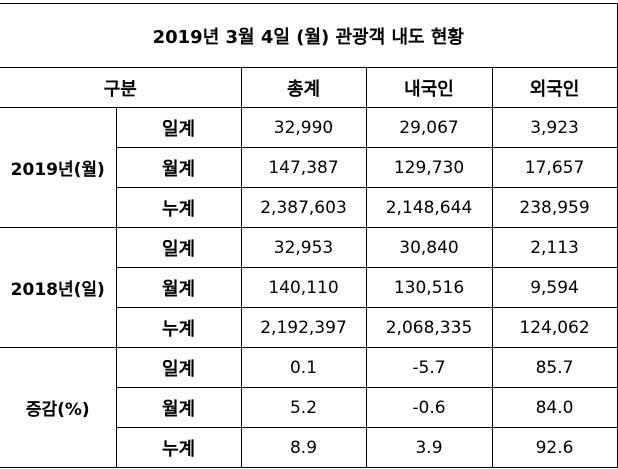  Describe the element at coordinates (429, 167) in the screenshot. I see `value-domestic: 129,730` at that location.